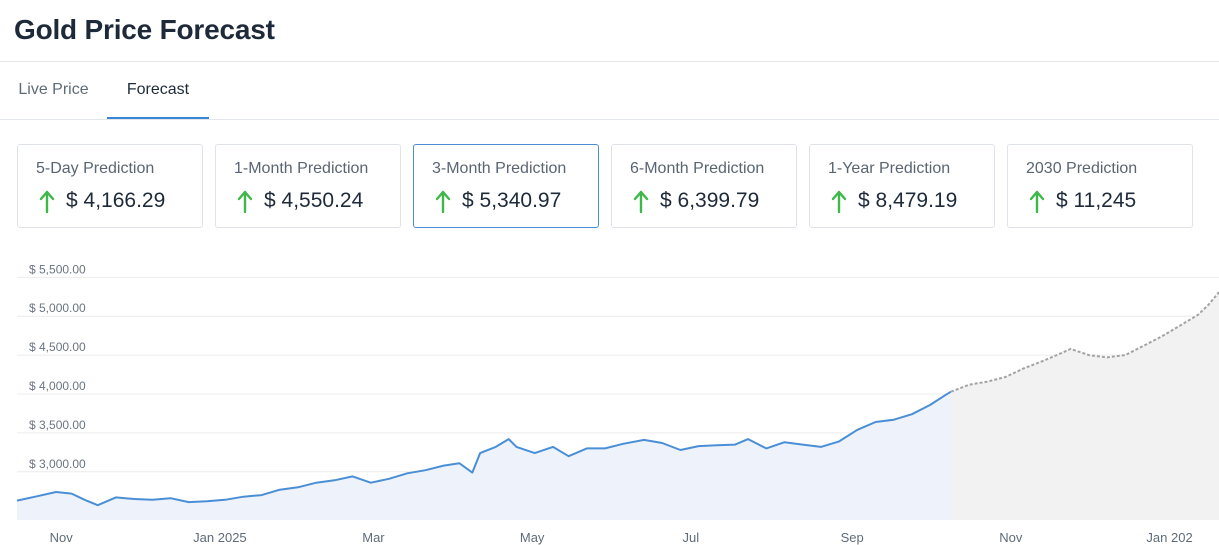  What do you see at coordinates (902, 186) in the screenshot?
I see `prediction-card-1-year: 1-Year Prediction $ 8,479.19` at bounding box center [902, 186].